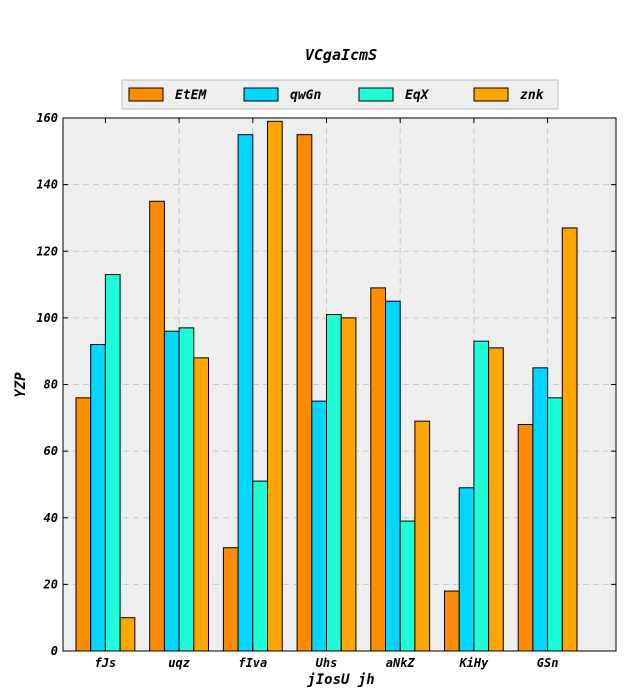 This screenshot has width=630, height=700. I want to click on x-tick-label: fIva, so click(252, 663).